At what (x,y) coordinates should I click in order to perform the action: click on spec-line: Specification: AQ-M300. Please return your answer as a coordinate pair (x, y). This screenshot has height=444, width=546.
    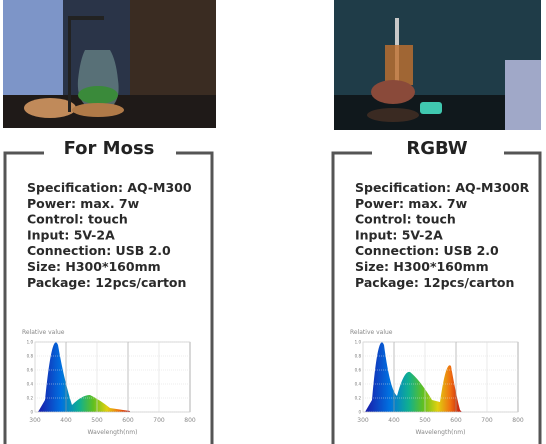
    Looking at the image, I should click on (109, 187).